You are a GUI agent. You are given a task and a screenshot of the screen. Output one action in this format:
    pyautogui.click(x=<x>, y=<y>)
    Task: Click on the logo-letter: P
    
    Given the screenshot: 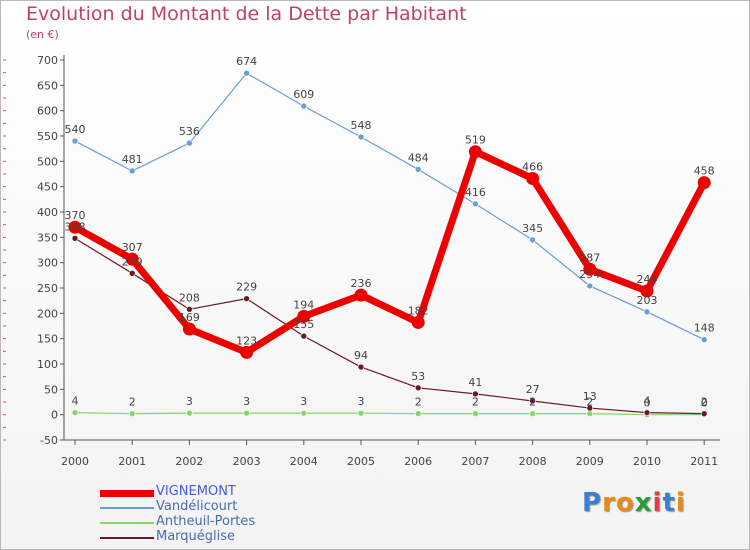 What is the action you would take?
    pyautogui.click(x=592, y=503)
    